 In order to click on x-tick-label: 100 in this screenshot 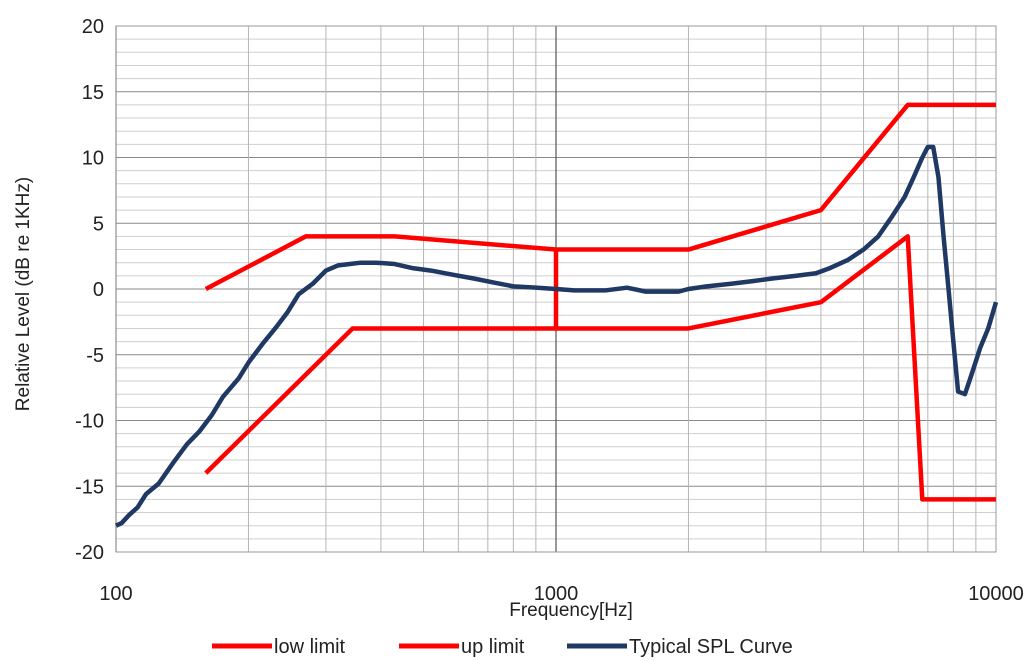, I will do `click(115, 594)`.